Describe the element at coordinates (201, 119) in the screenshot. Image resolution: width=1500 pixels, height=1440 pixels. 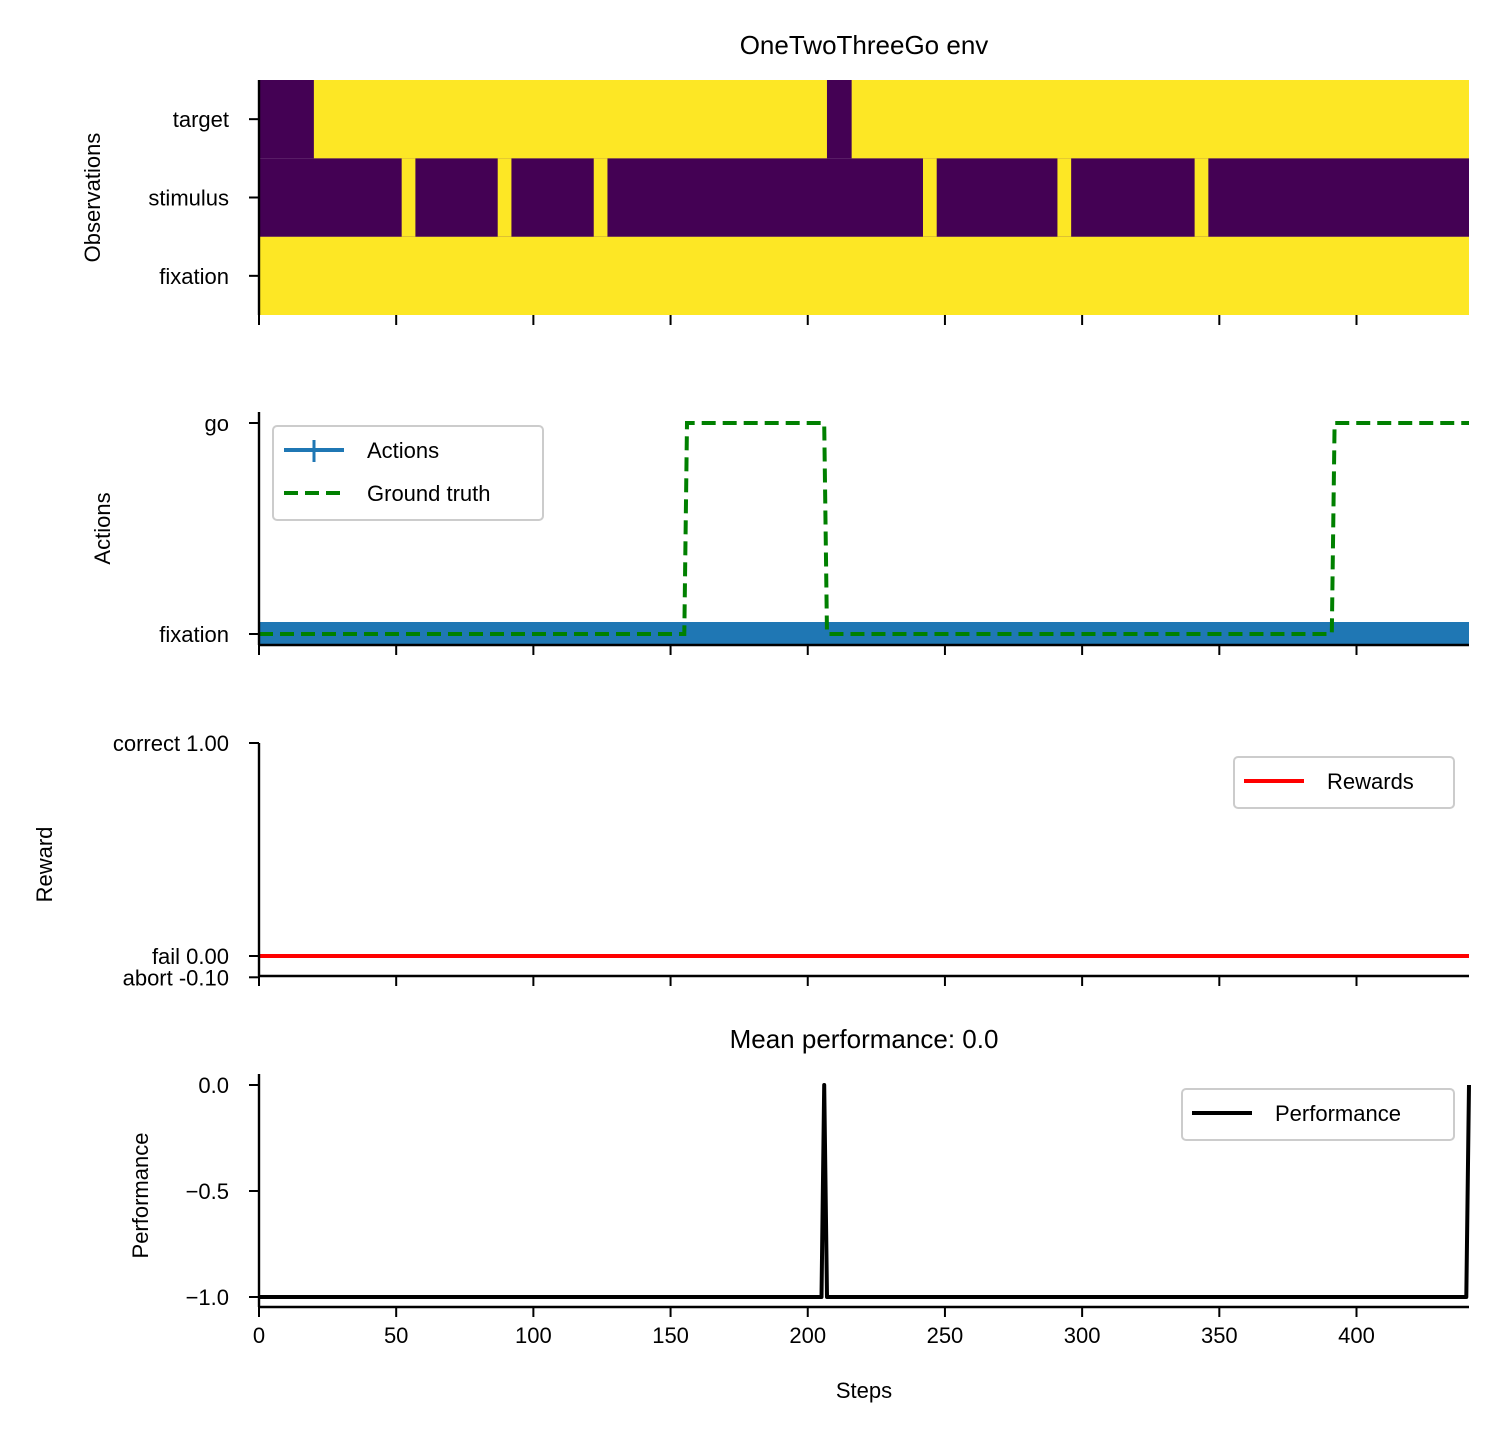
I see `y-tick-label: target` at that location.